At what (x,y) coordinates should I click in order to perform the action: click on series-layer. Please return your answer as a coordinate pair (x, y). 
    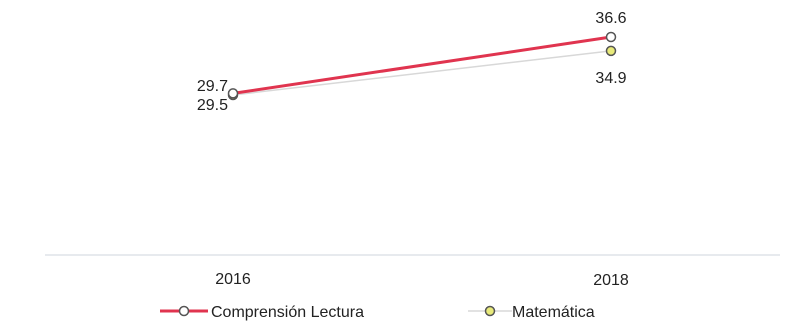
    Looking at the image, I should click on (422, 66).